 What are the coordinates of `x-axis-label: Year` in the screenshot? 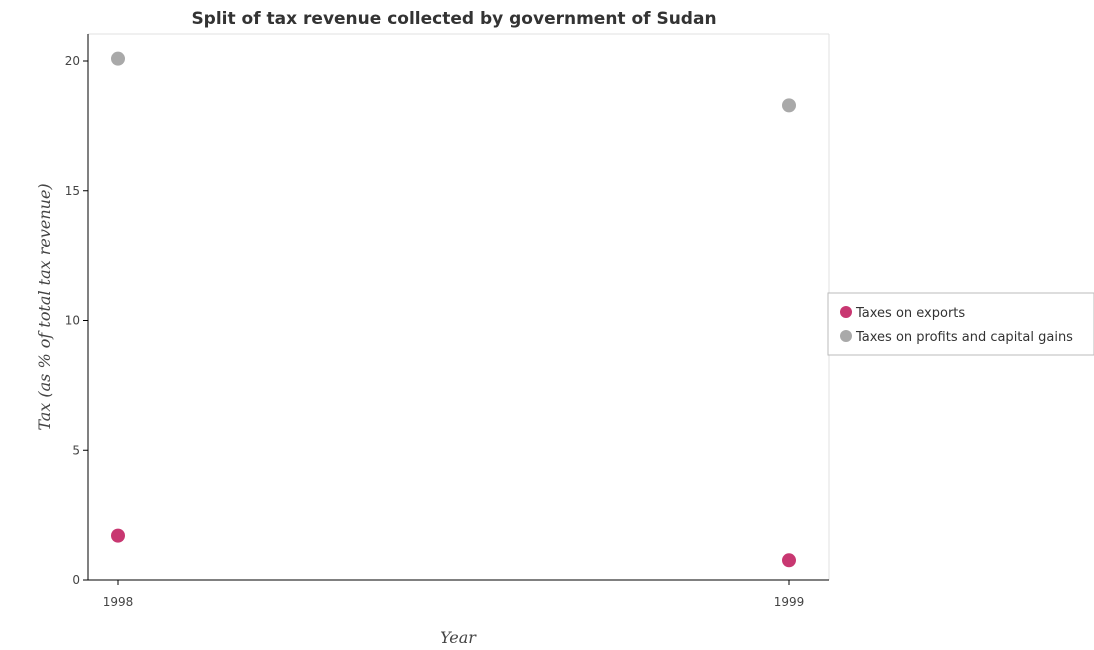 It's located at (458, 637).